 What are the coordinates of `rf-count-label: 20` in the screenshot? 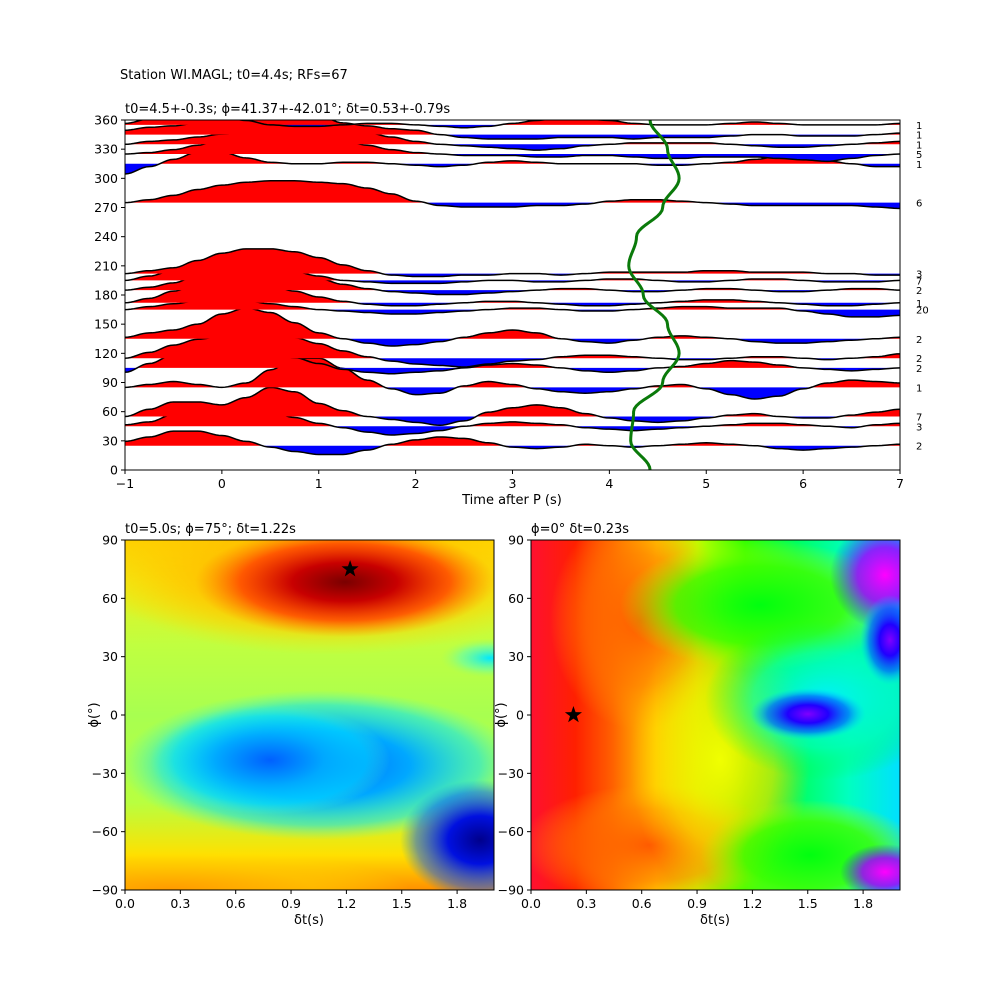 It's located at (922, 311).